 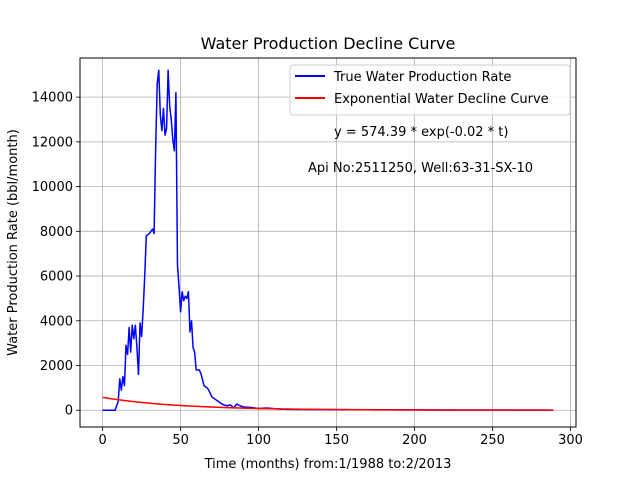 What do you see at coordinates (492, 440) in the screenshot?
I see `x-tick-label: 250` at bounding box center [492, 440].